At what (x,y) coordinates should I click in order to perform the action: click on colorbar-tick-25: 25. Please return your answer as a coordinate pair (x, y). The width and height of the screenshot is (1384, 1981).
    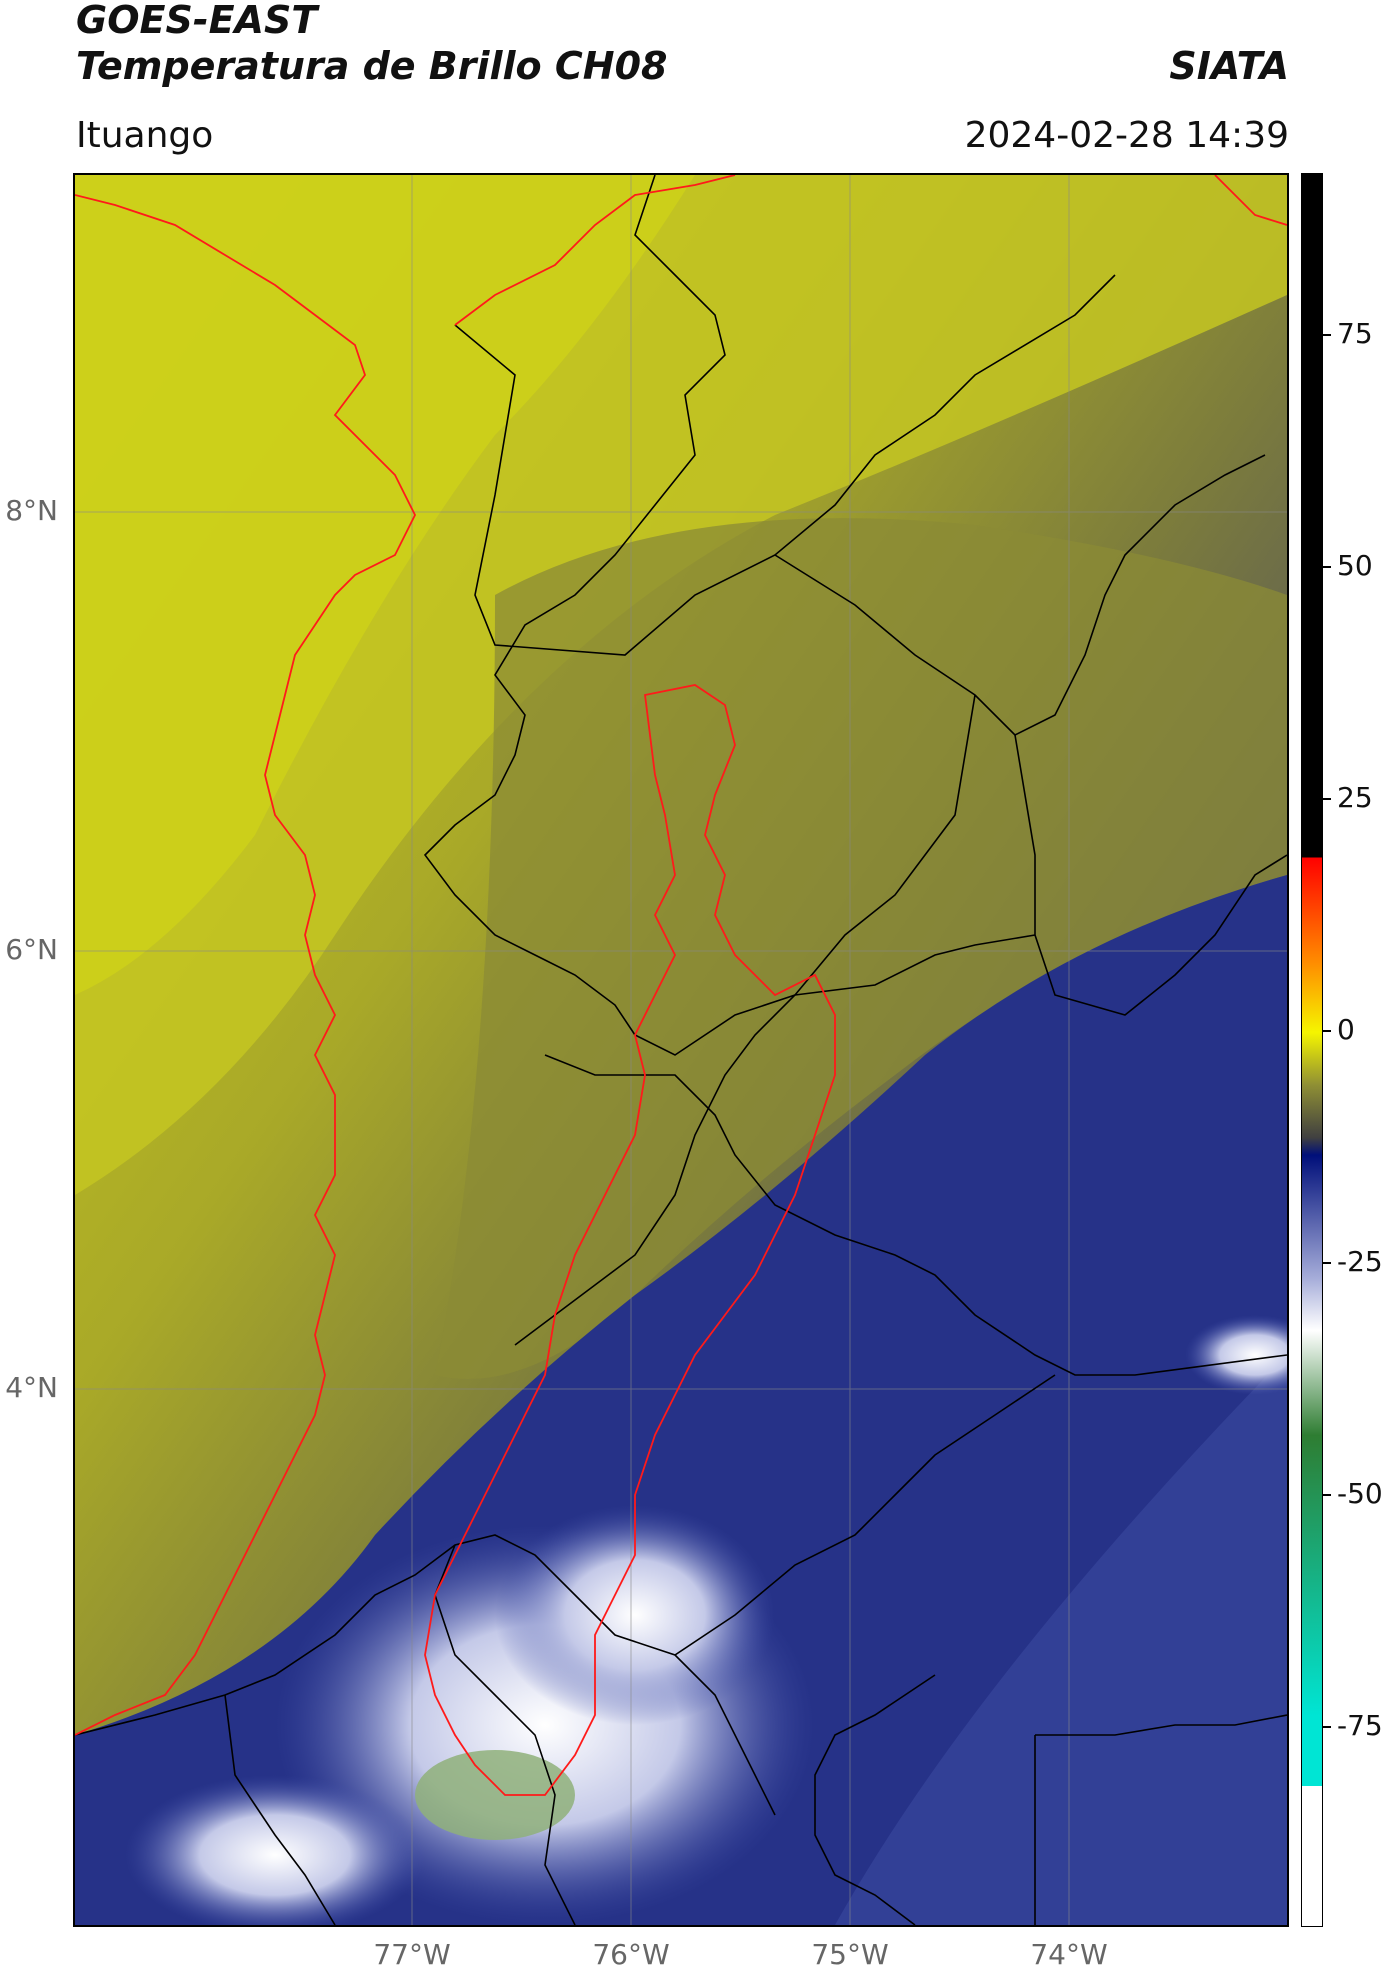
    Looking at the image, I should click on (1355, 797).